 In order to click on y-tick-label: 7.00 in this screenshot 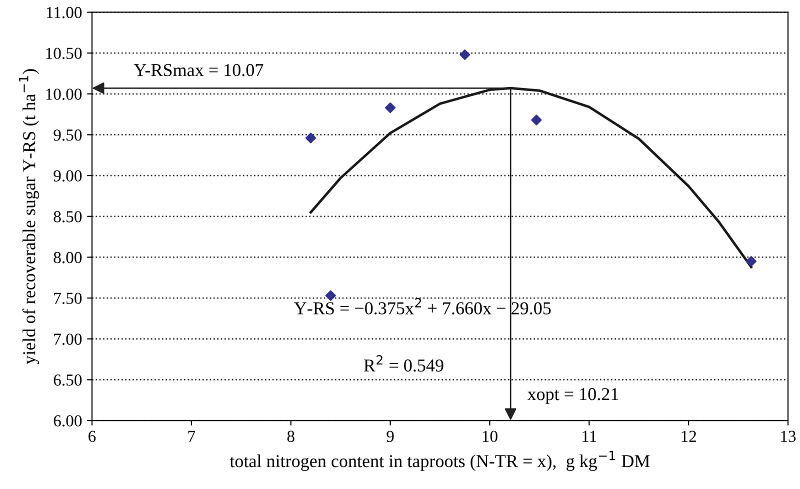, I will do `click(68, 339)`.